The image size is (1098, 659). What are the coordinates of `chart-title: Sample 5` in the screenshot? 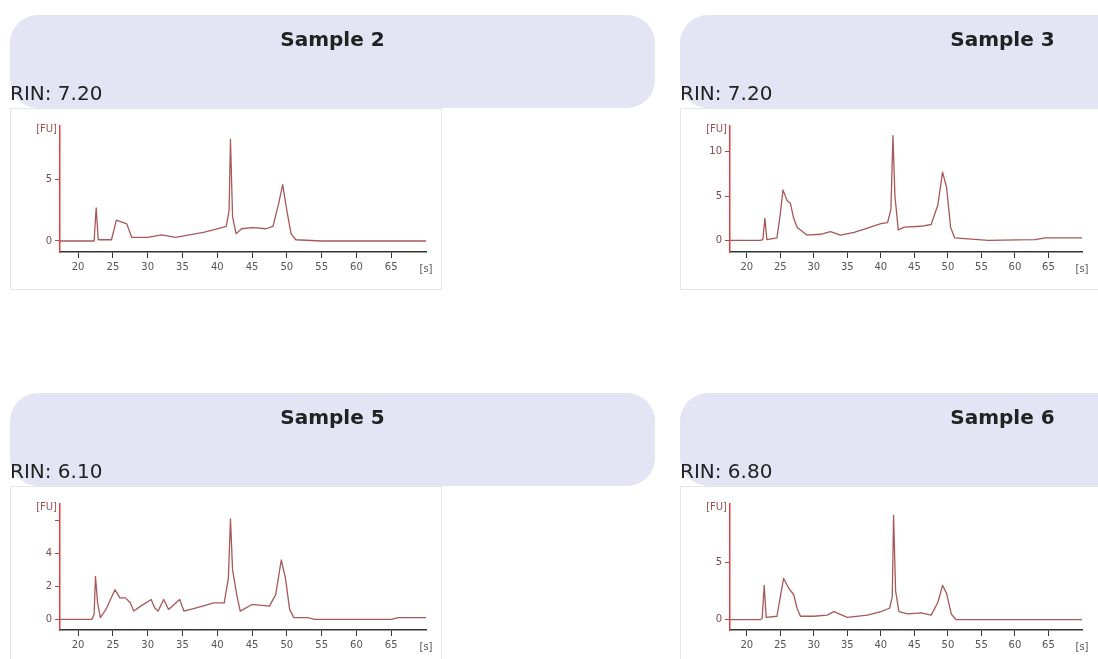 It's located at (332, 417).